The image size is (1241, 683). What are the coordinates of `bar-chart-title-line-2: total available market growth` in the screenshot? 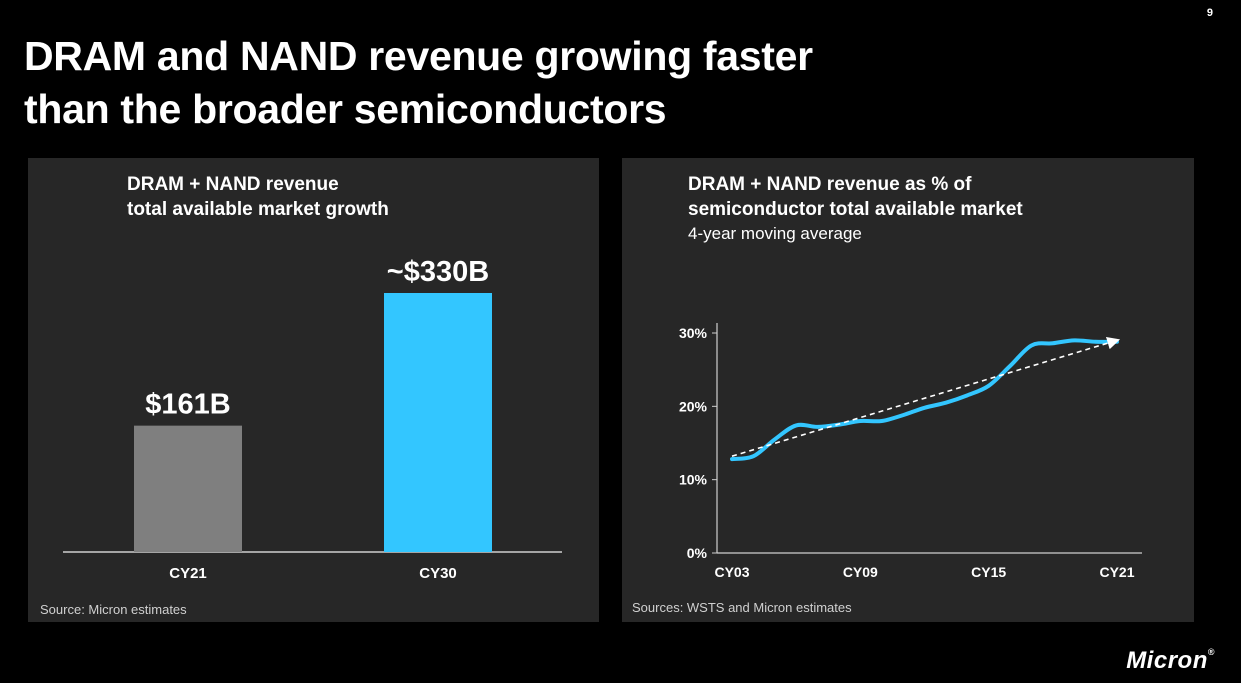 It's located at (258, 209).